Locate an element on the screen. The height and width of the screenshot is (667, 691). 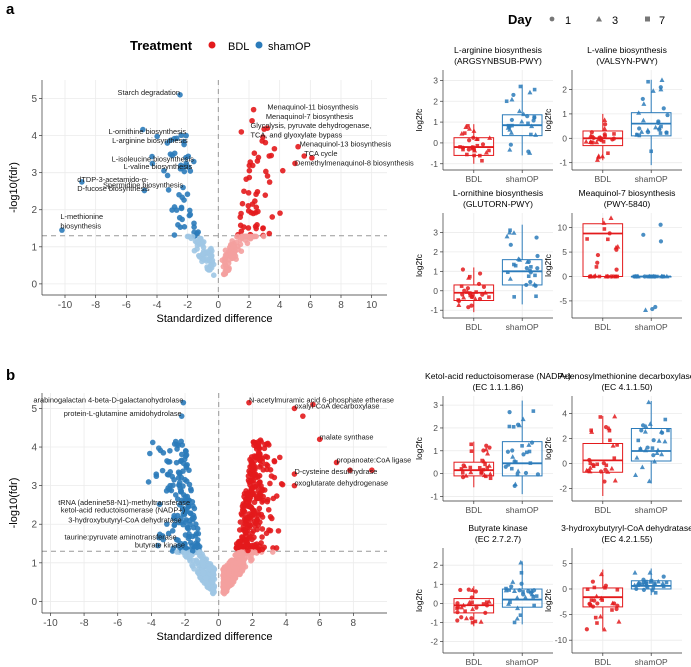
point-annotation: D-cysteine desulfhydrase is located at coordinates (335, 471).